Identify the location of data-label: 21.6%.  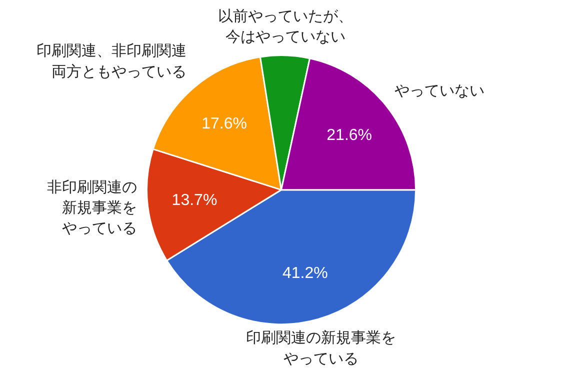
(349, 135).